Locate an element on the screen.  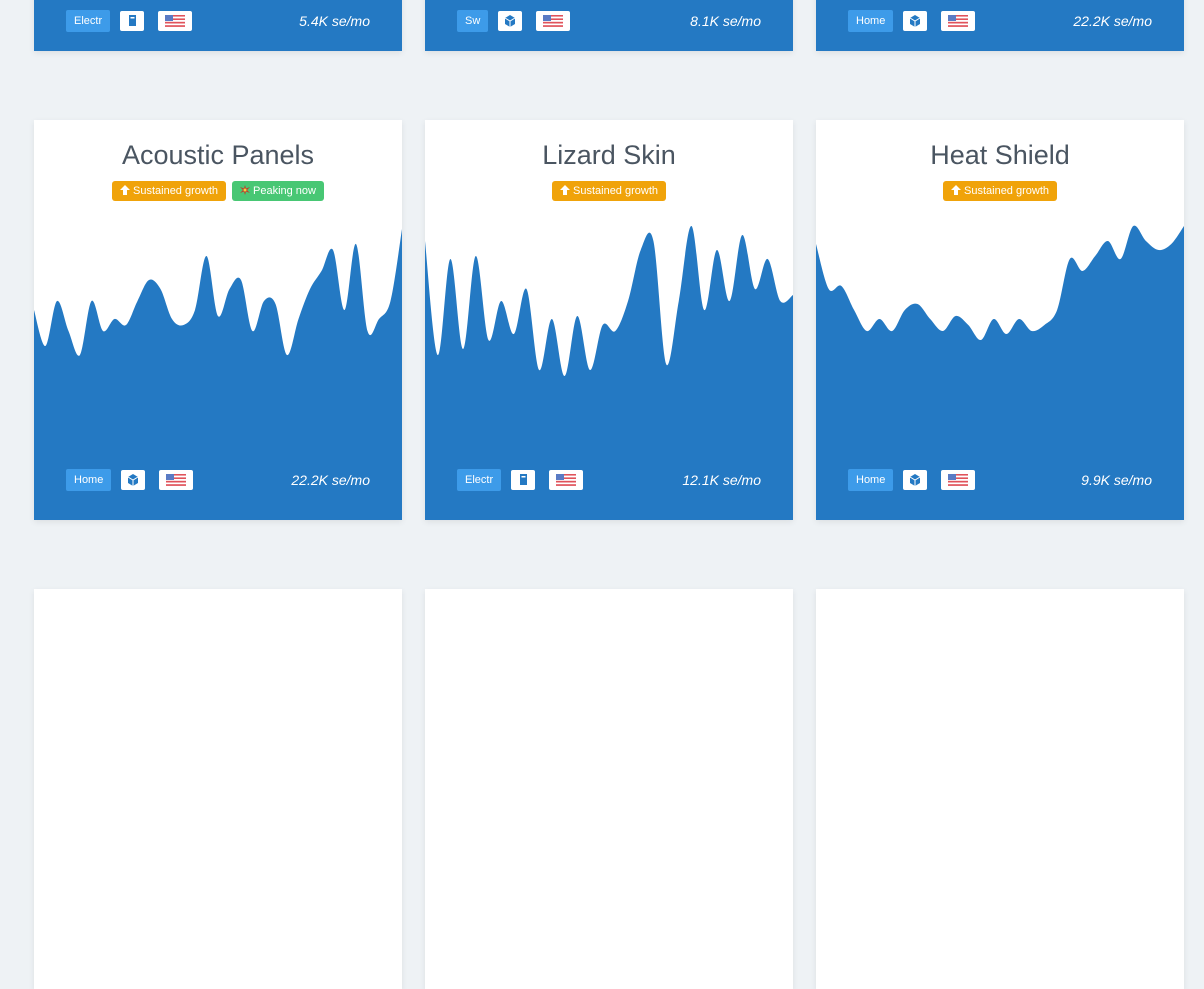
searches: 12.1K se/mo is located at coordinates (721, 480).